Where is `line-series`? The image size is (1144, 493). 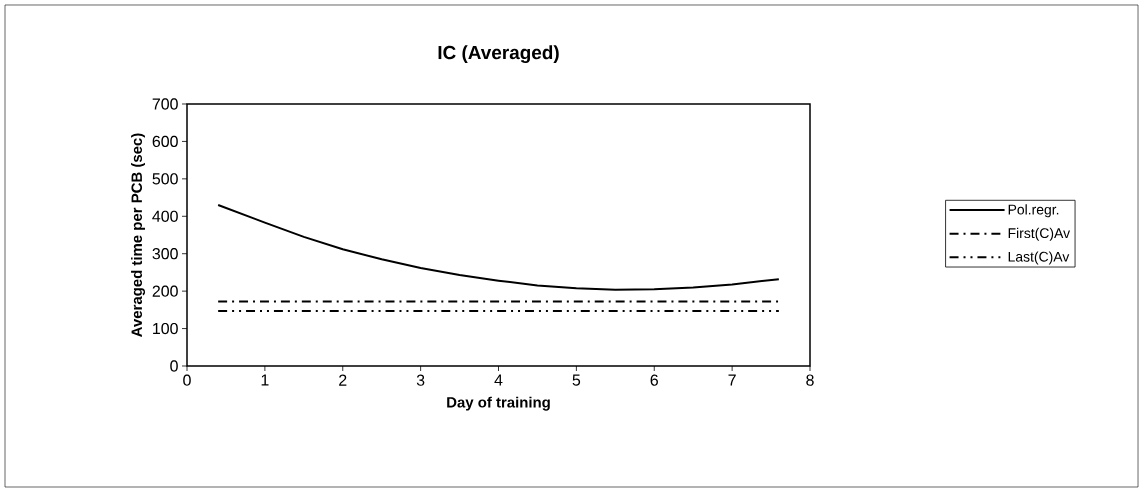
line-series is located at coordinates (498, 247).